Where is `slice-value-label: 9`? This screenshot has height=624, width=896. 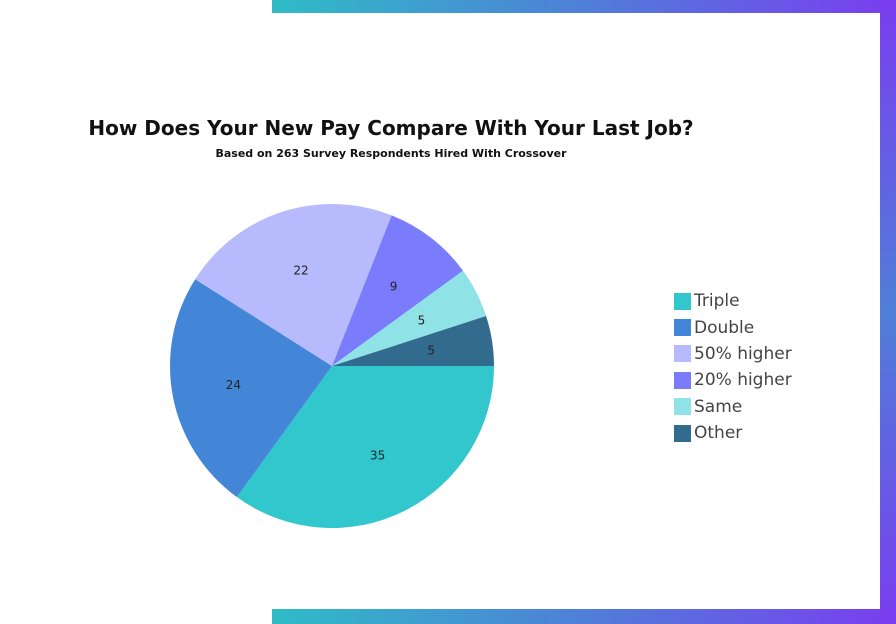
slice-value-label: 9 is located at coordinates (394, 287).